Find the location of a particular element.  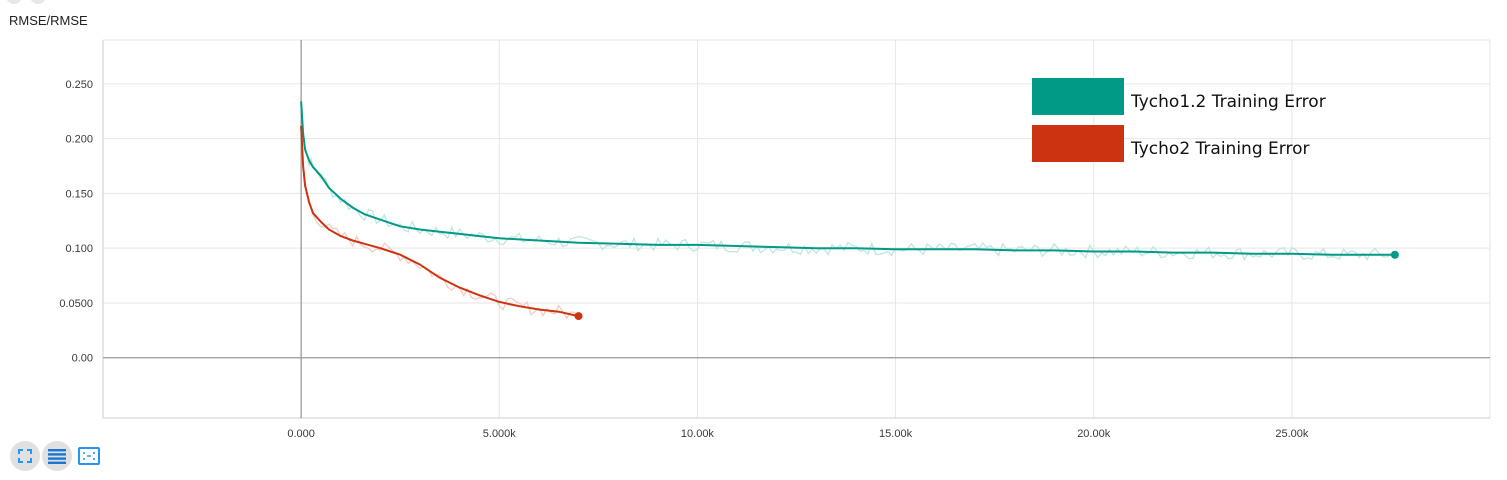

fit-domain-icon is located at coordinates (89, 456).